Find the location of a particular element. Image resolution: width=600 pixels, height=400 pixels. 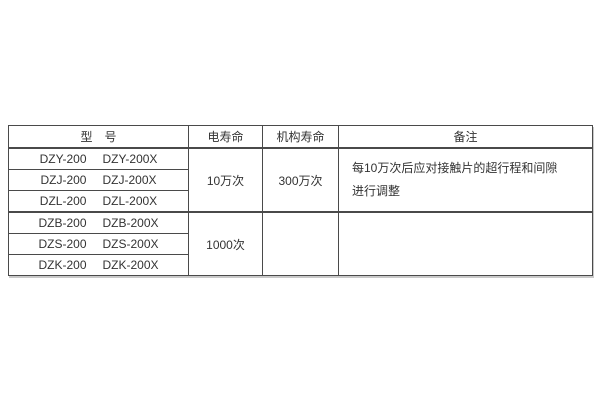

remarks-group2-cell is located at coordinates (465, 243).